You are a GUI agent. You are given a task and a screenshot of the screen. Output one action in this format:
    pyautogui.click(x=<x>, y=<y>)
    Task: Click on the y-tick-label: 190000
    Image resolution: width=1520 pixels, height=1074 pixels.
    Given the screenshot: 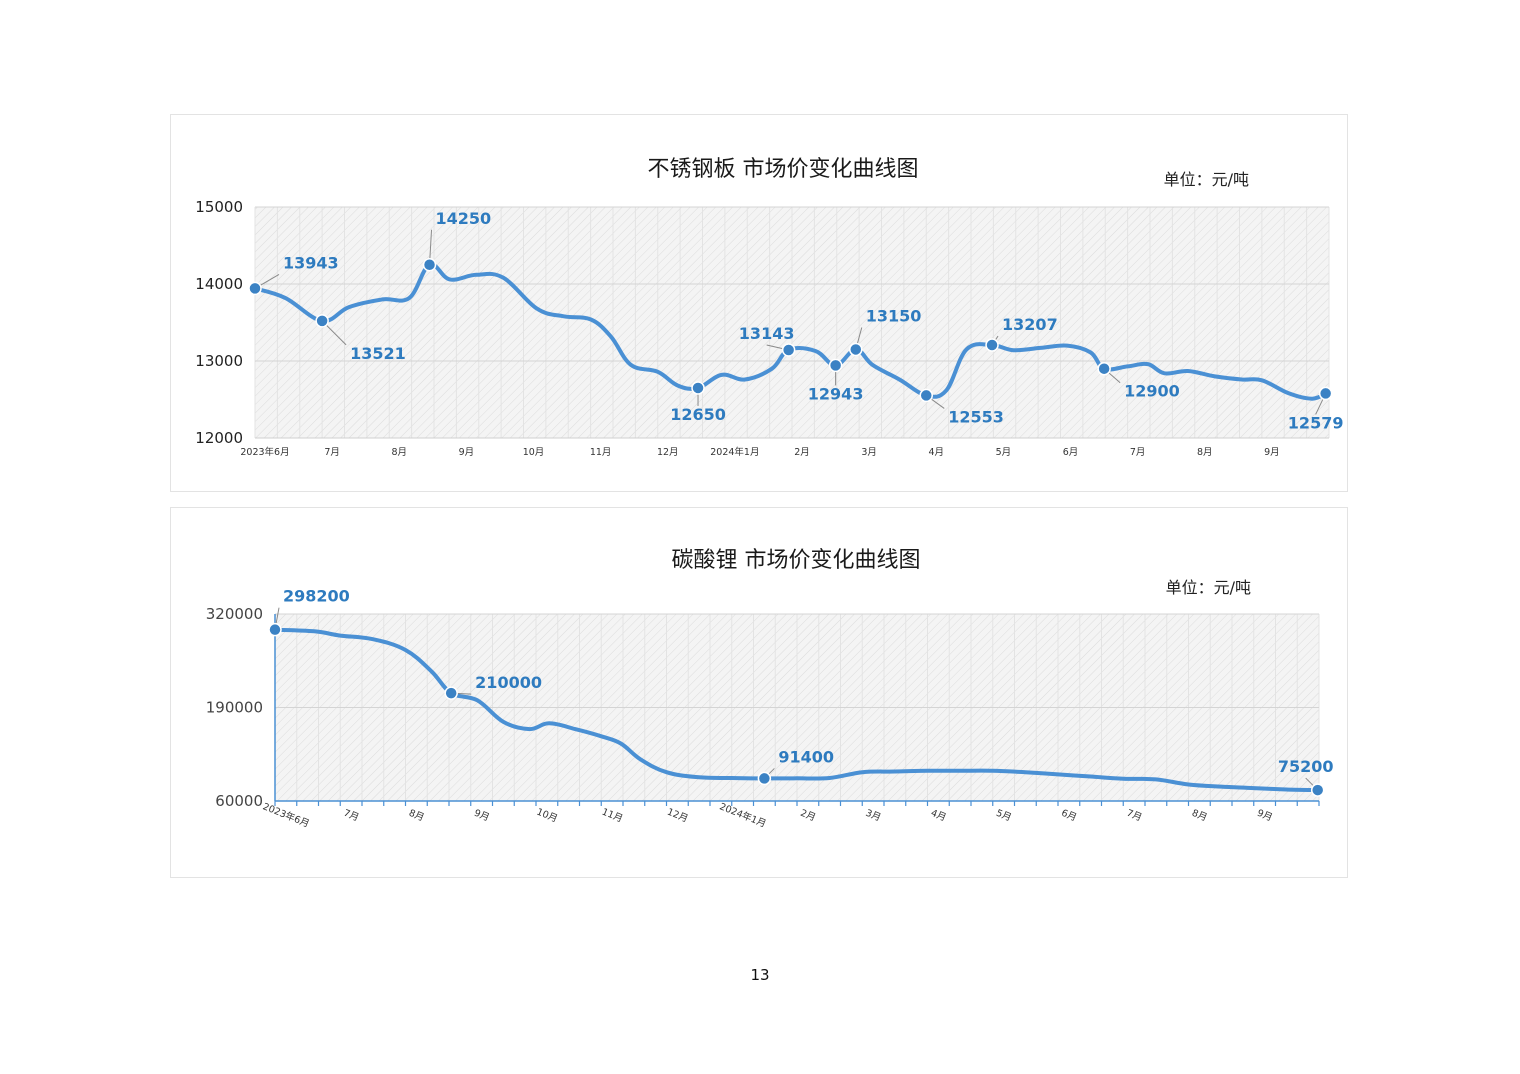 What is the action you would take?
    pyautogui.click(x=234, y=708)
    